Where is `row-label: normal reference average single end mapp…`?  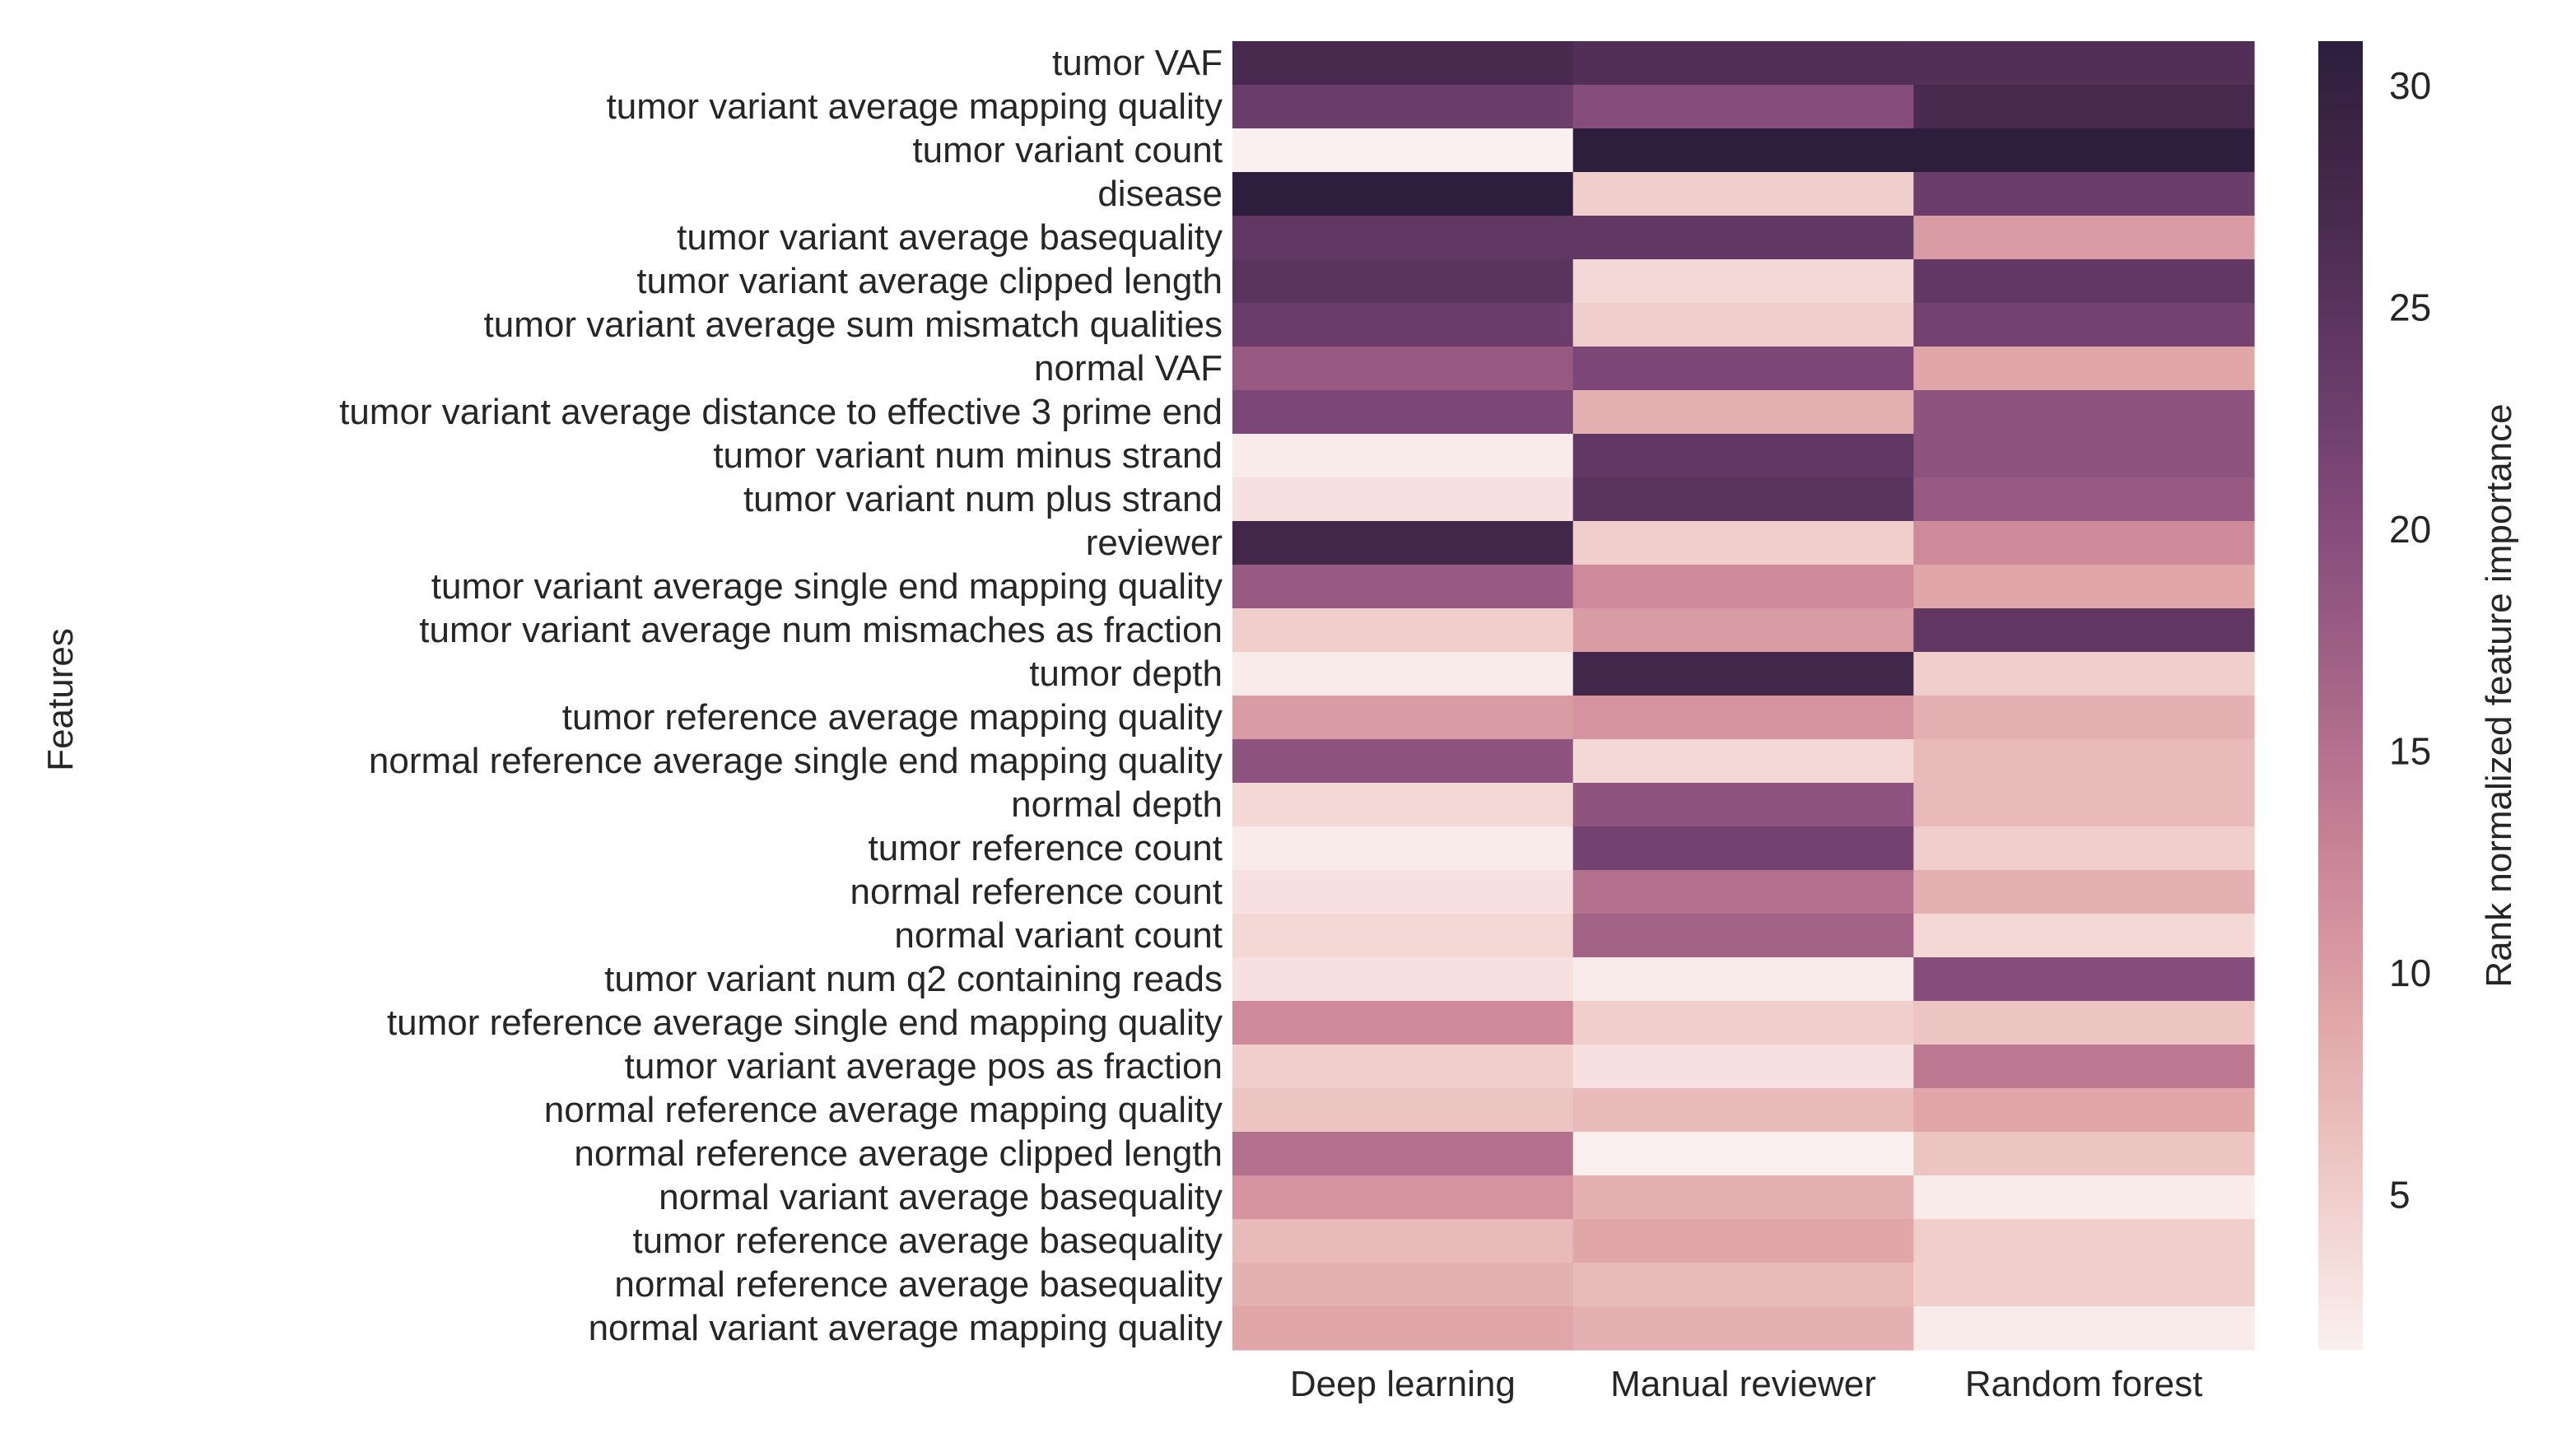
row-label: normal reference average single end mapp… is located at coordinates (796, 761).